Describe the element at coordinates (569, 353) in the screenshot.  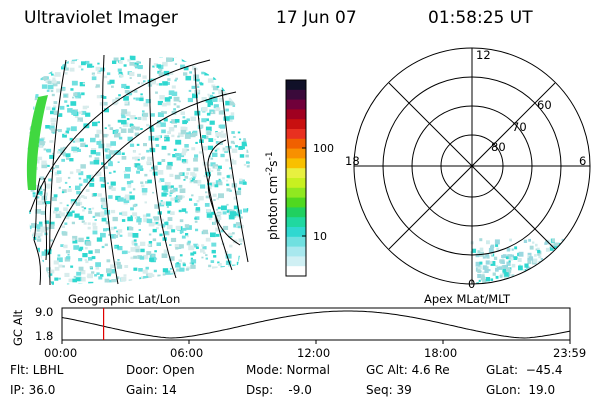
I see `time-tick-2359: 23:59` at that location.